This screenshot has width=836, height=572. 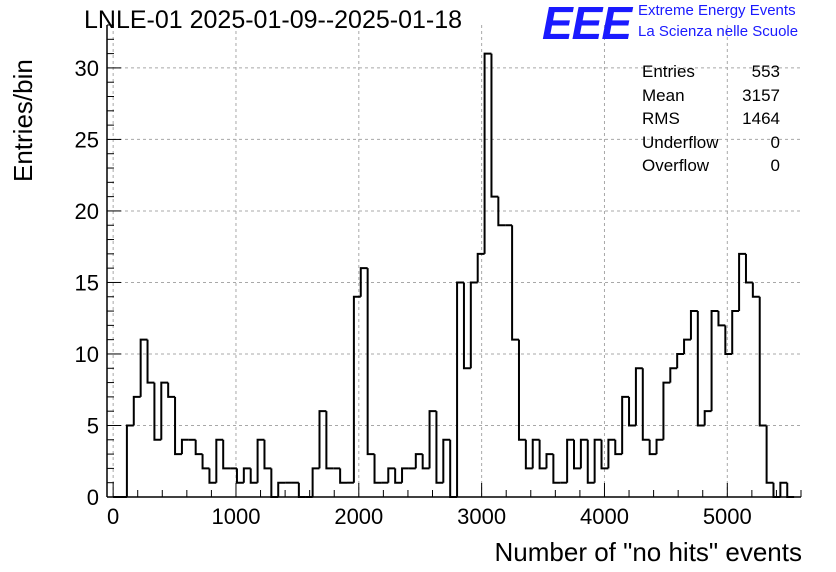 I want to click on stat-underflow-label: Underflow, so click(x=680, y=142).